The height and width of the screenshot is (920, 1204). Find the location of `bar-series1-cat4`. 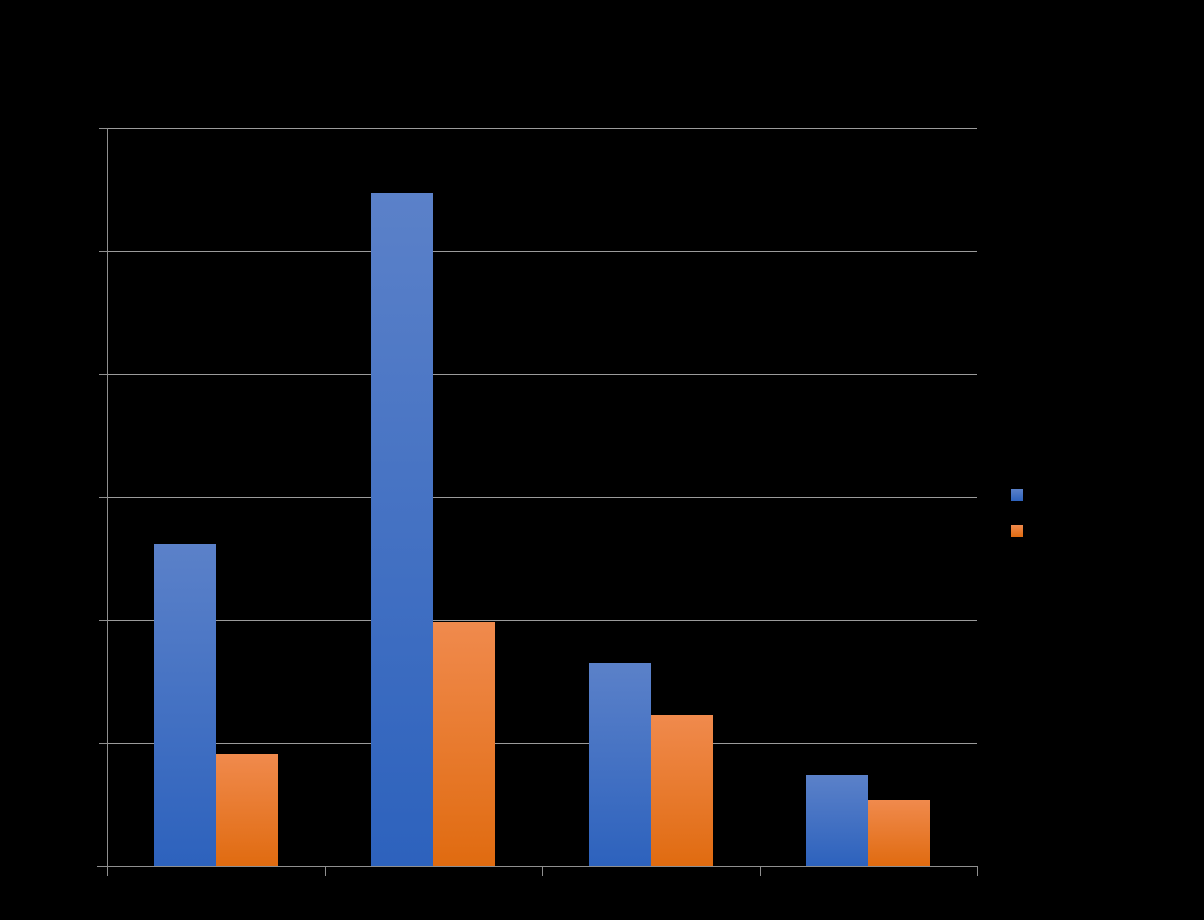

bar-series1-cat4 is located at coordinates (837, 820).